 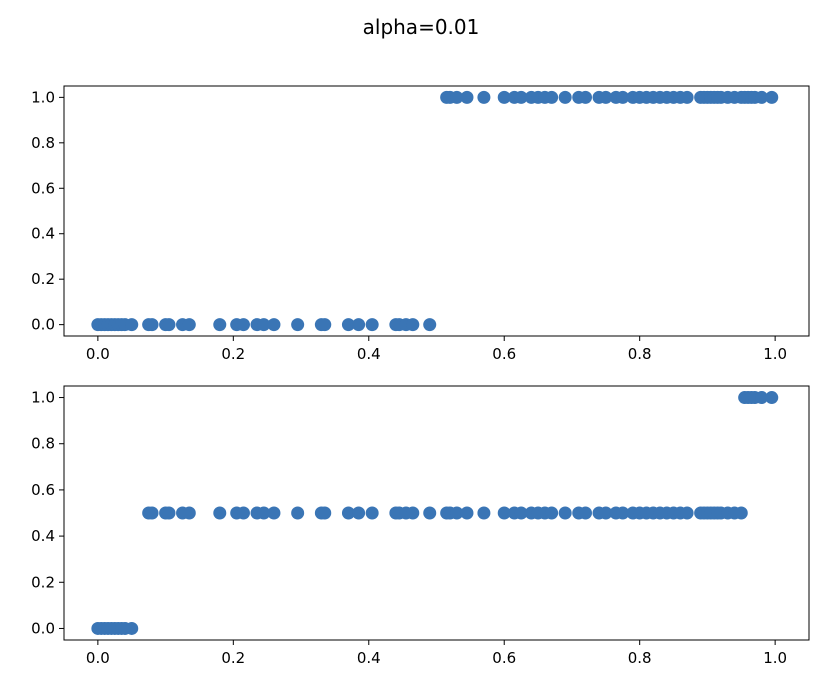 What do you see at coordinates (421, 27) in the screenshot?
I see `figure-suptitle: alpha=0.01` at bounding box center [421, 27].